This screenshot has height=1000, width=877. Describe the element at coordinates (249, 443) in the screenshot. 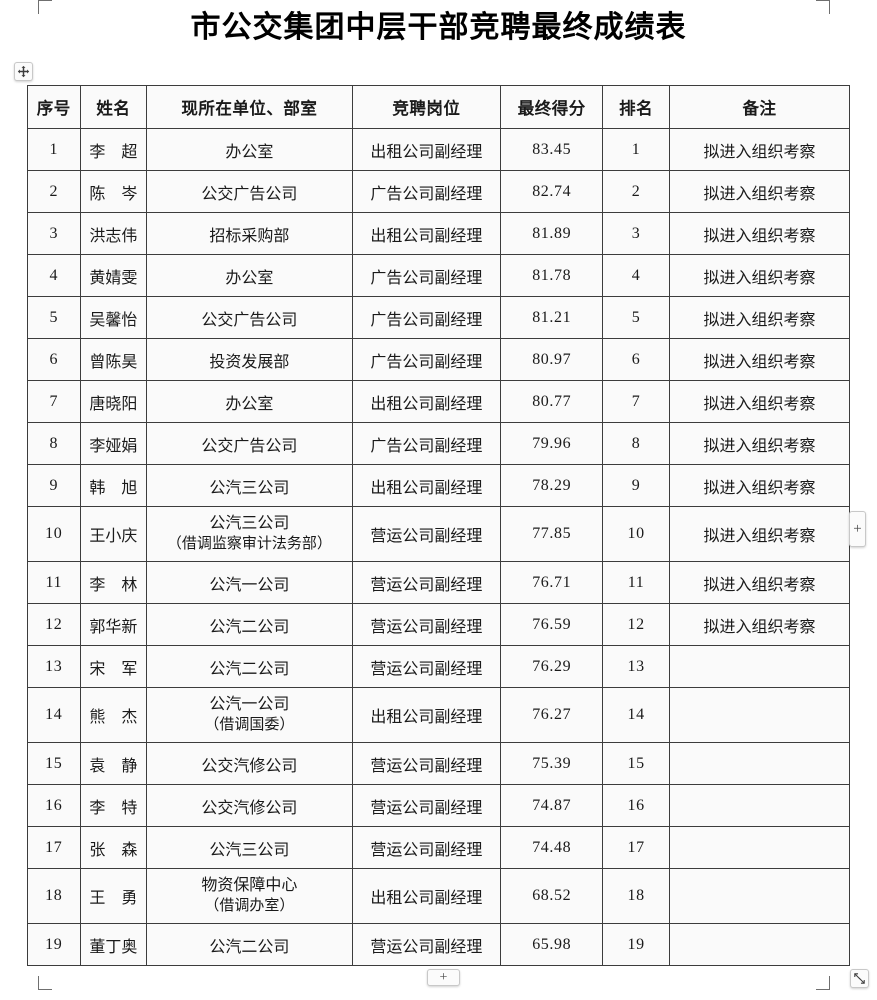

I see `cell-department: 公交广告公司` at that location.